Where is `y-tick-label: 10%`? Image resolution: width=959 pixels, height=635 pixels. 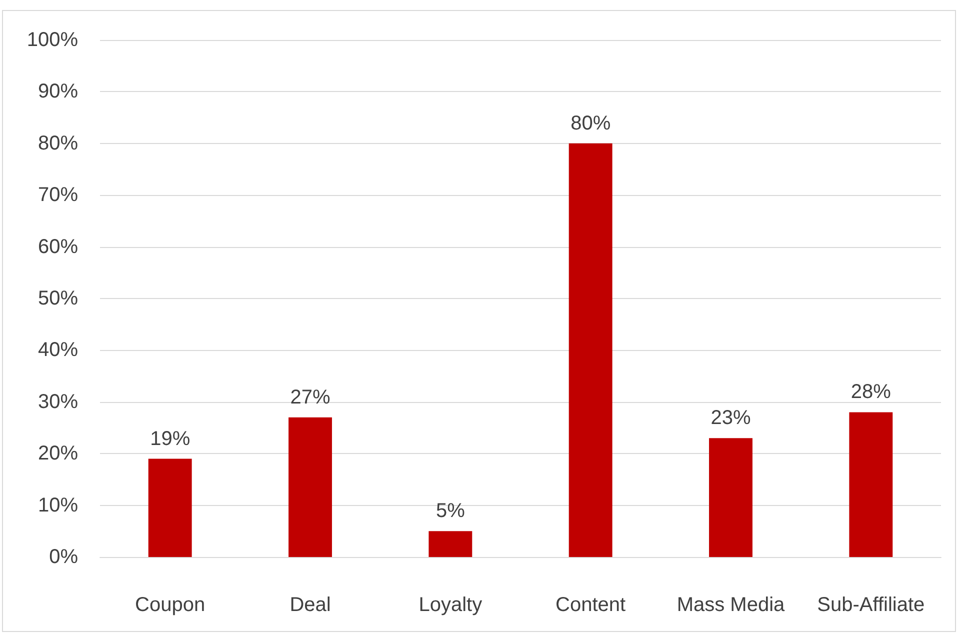 y-tick-label: 10% is located at coordinates (58, 505).